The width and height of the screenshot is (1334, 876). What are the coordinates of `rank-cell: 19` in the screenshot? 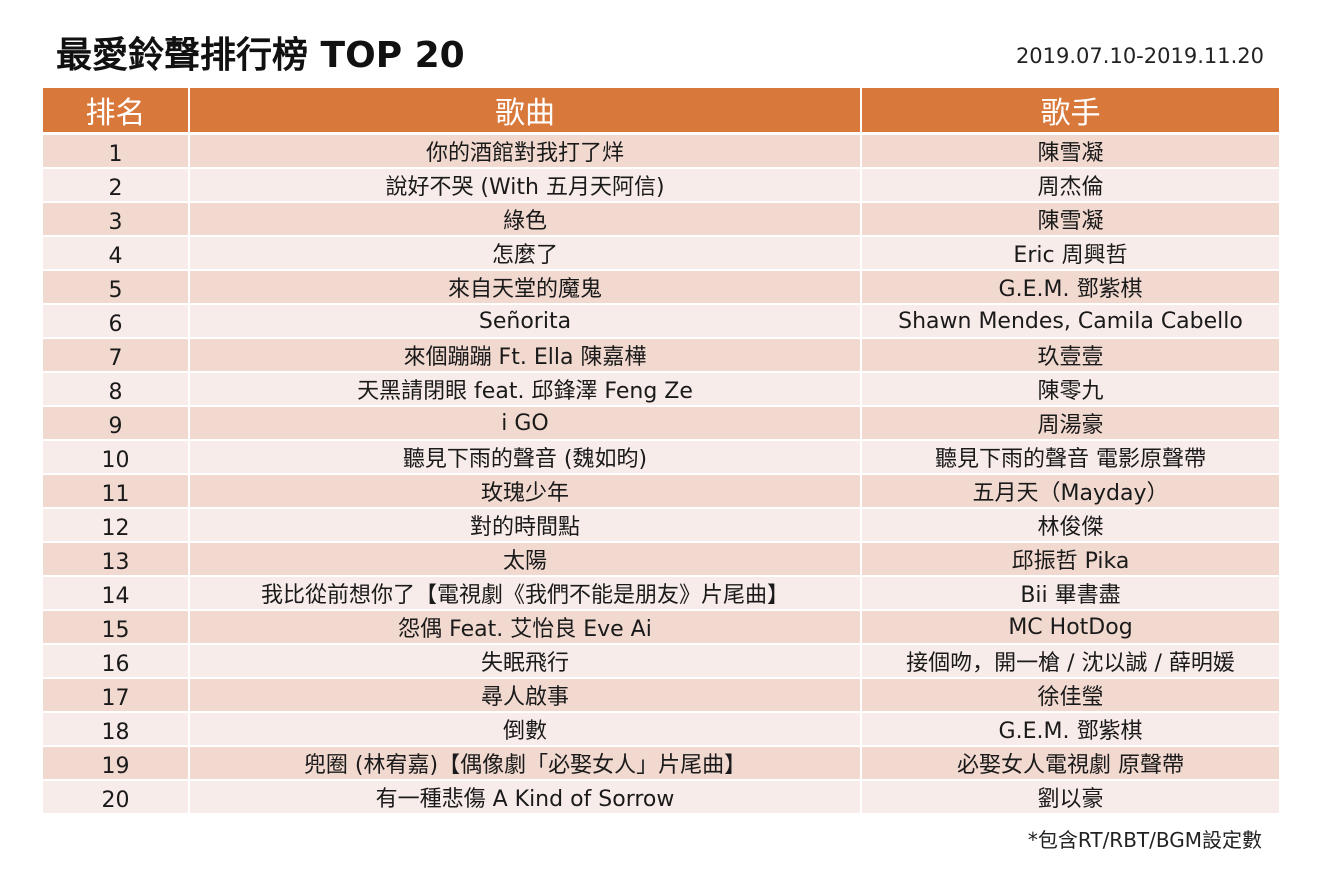 It's located at (116, 764).